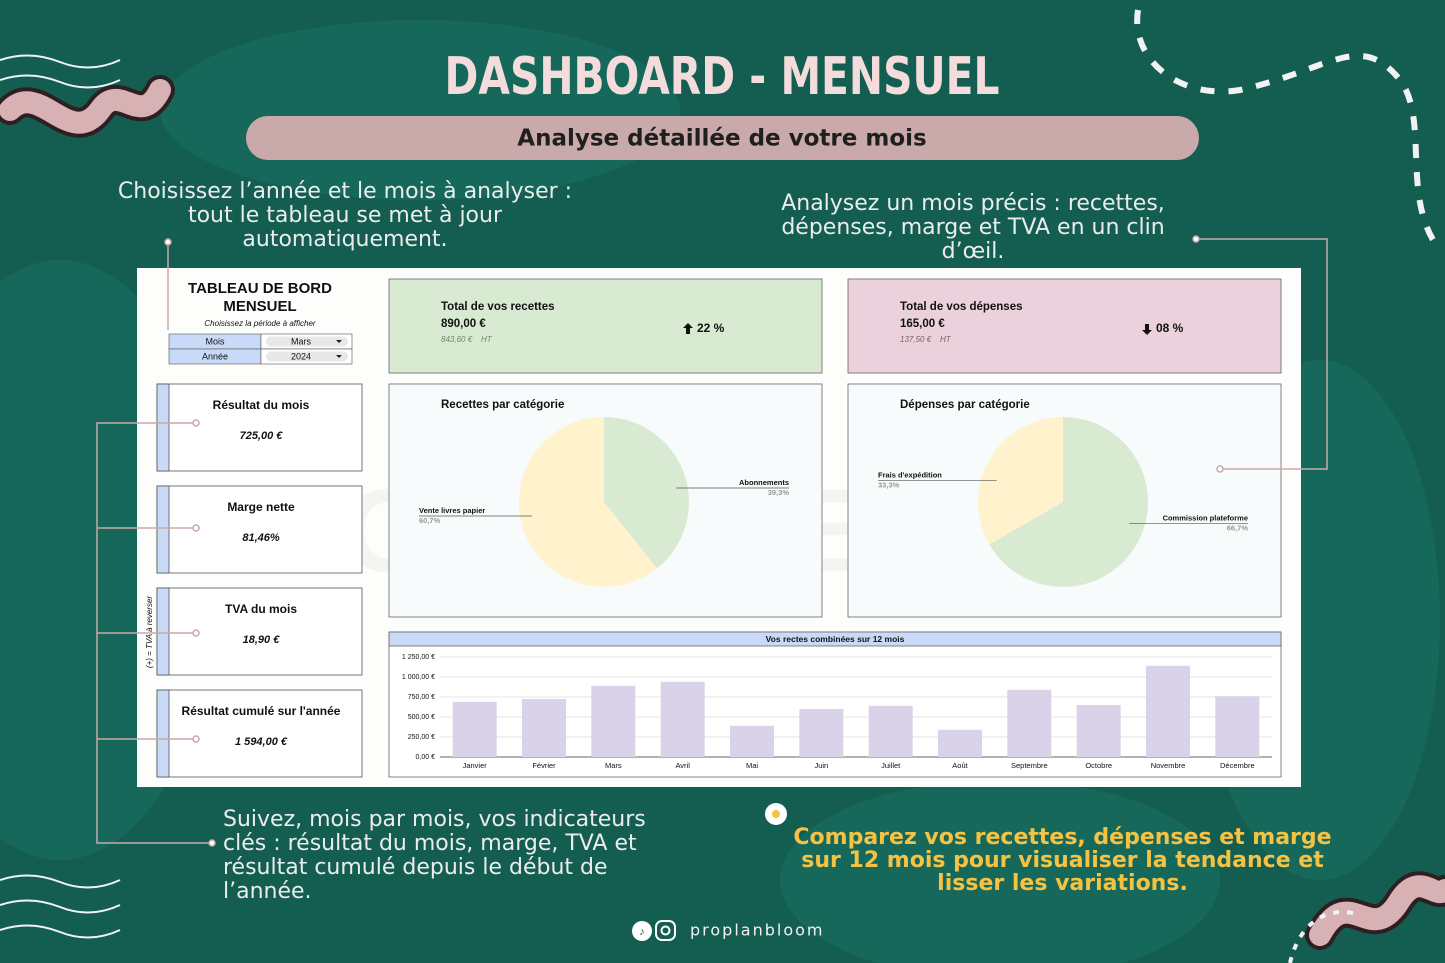  Describe the element at coordinates (961, 307) in the screenshot. I see `total-label: Total de vos dépenses` at that location.